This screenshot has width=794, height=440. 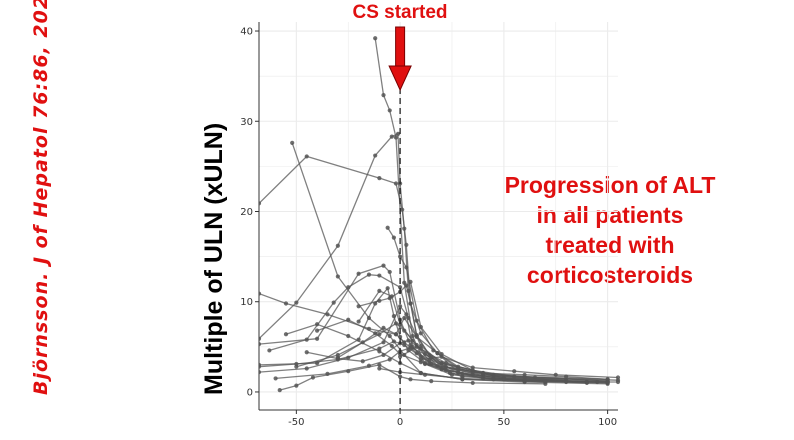 I want to click on cs-started-label: CS started, so click(x=400, y=12).